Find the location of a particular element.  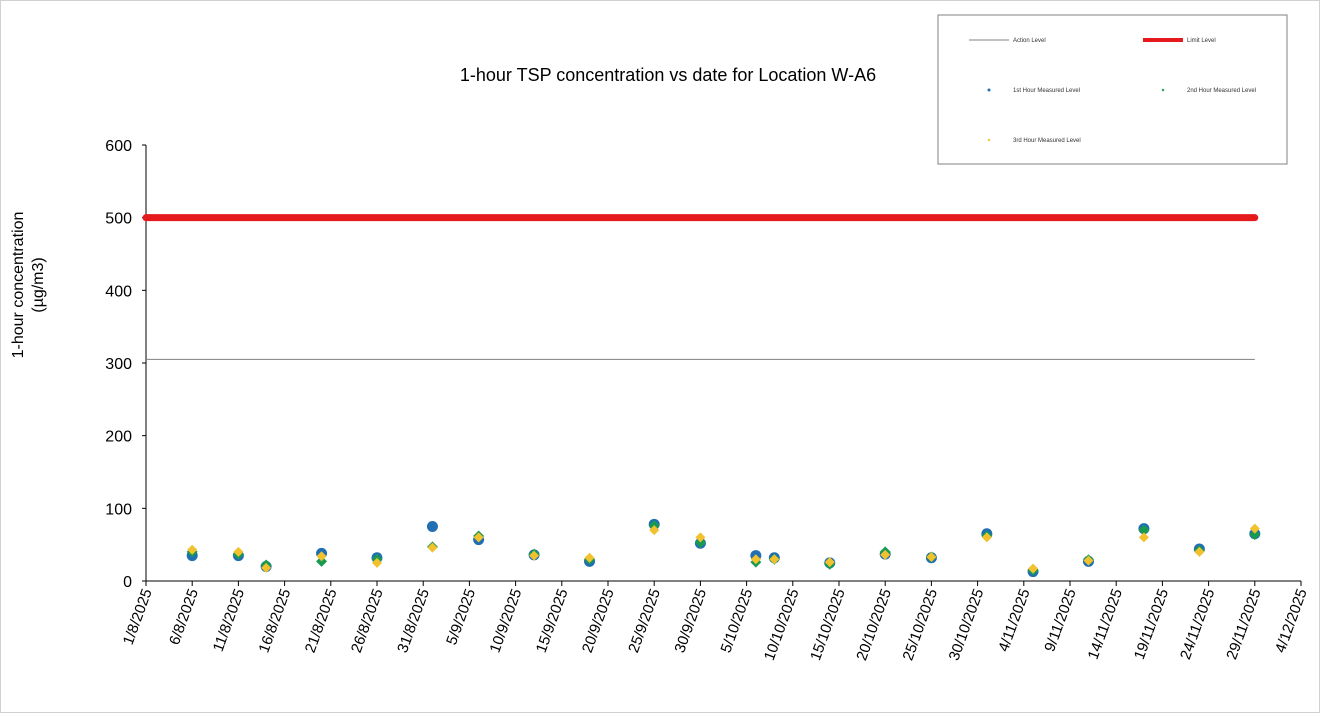

y-tick-label: 600 is located at coordinates (118, 146).